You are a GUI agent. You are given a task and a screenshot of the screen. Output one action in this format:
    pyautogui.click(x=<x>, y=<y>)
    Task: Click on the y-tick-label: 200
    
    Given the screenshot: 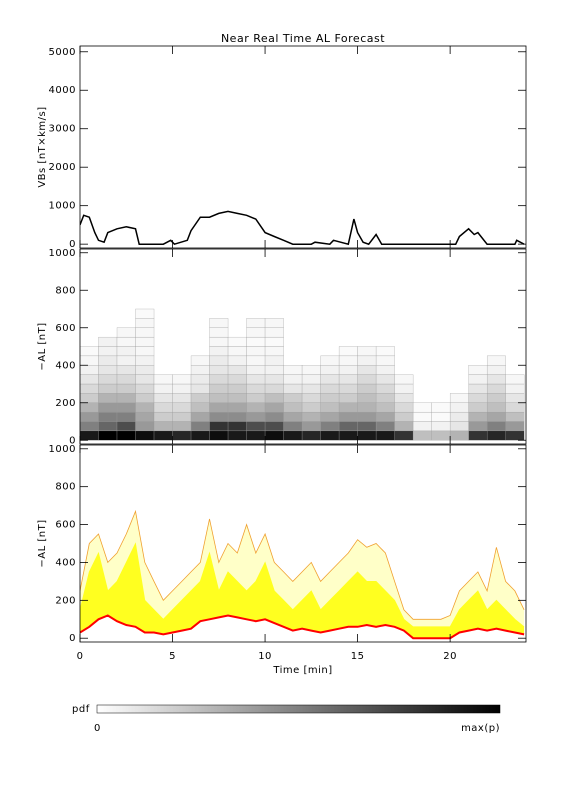 What is the action you would take?
    pyautogui.click(x=65, y=403)
    